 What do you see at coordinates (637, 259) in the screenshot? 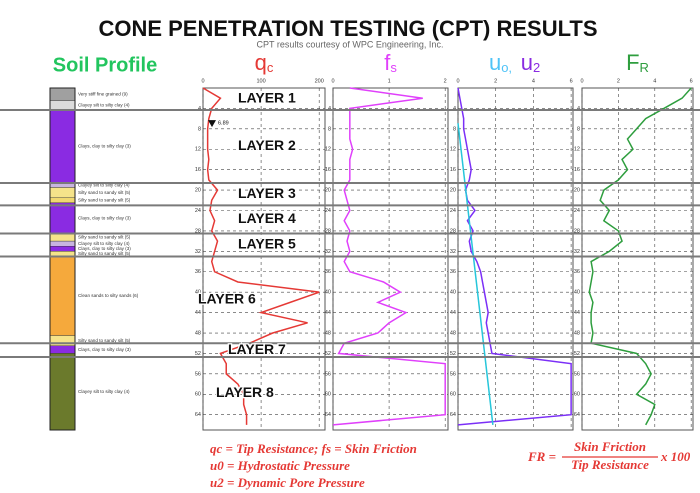
I see `panel-frame` at bounding box center [637, 259].